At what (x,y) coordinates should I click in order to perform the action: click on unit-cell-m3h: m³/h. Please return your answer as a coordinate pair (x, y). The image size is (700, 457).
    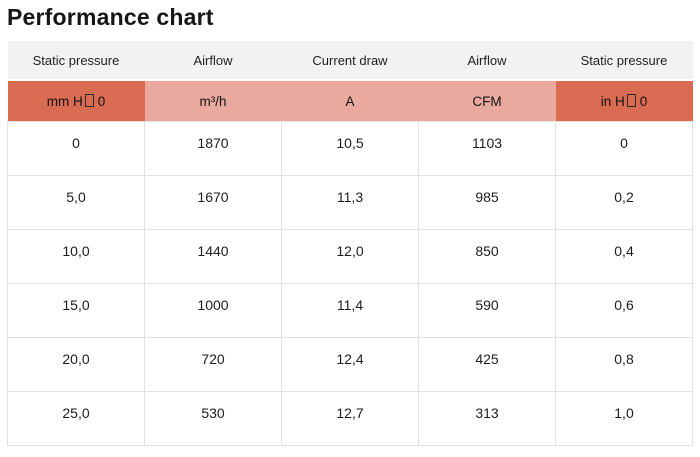
    Looking at the image, I should click on (213, 101).